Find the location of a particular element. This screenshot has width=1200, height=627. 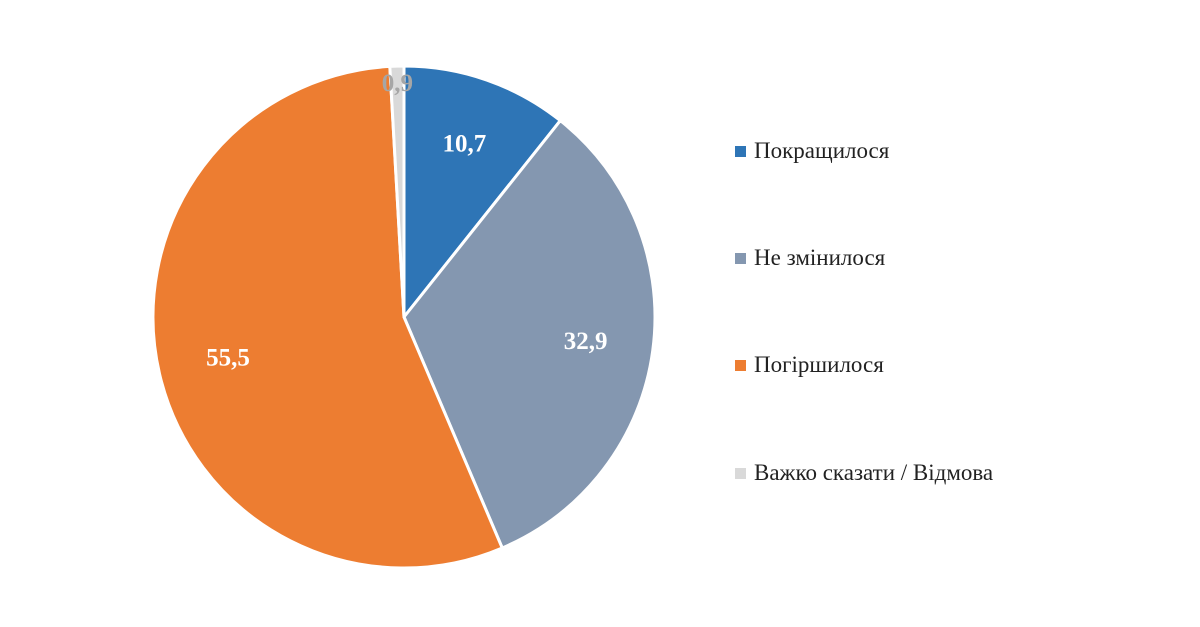

pie-slice-unchanged is located at coordinates (529, 334).